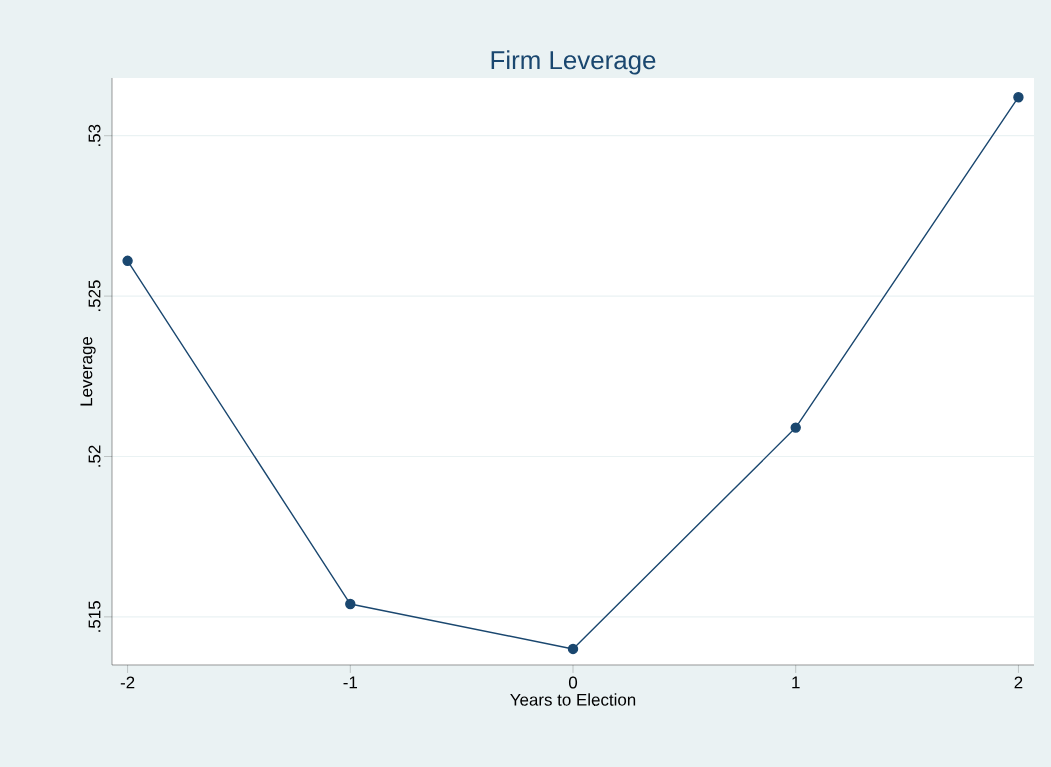 This screenshot has width=1051, height=767. What do you see at coordinates (573, 682) in the screenshot?
I see `x-tick-label: 0` at bounding box center [573, 682].